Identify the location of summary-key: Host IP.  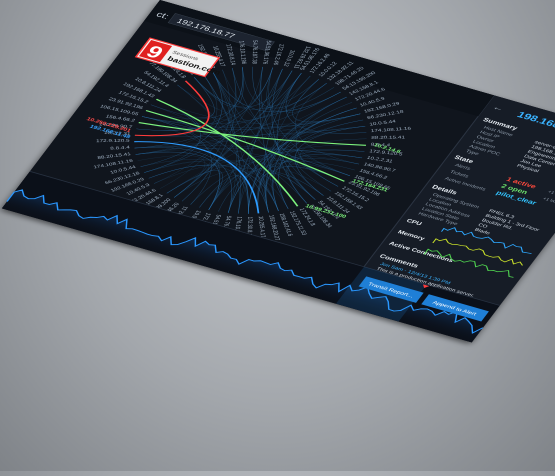
(490, 135).